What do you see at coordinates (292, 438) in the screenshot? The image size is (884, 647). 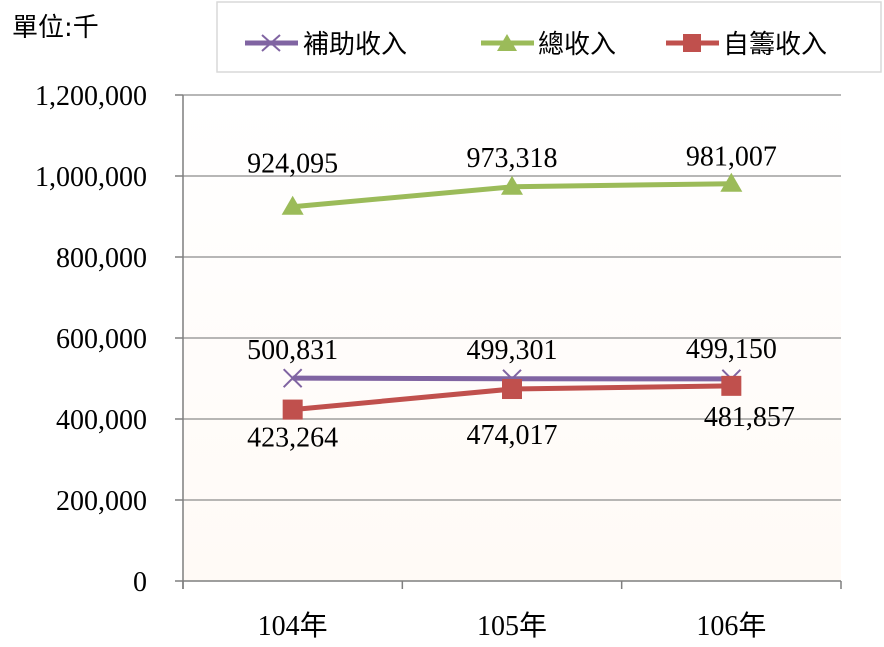 I see `data-label-s2-p0: 423,264` at bounding box center [292, 438].